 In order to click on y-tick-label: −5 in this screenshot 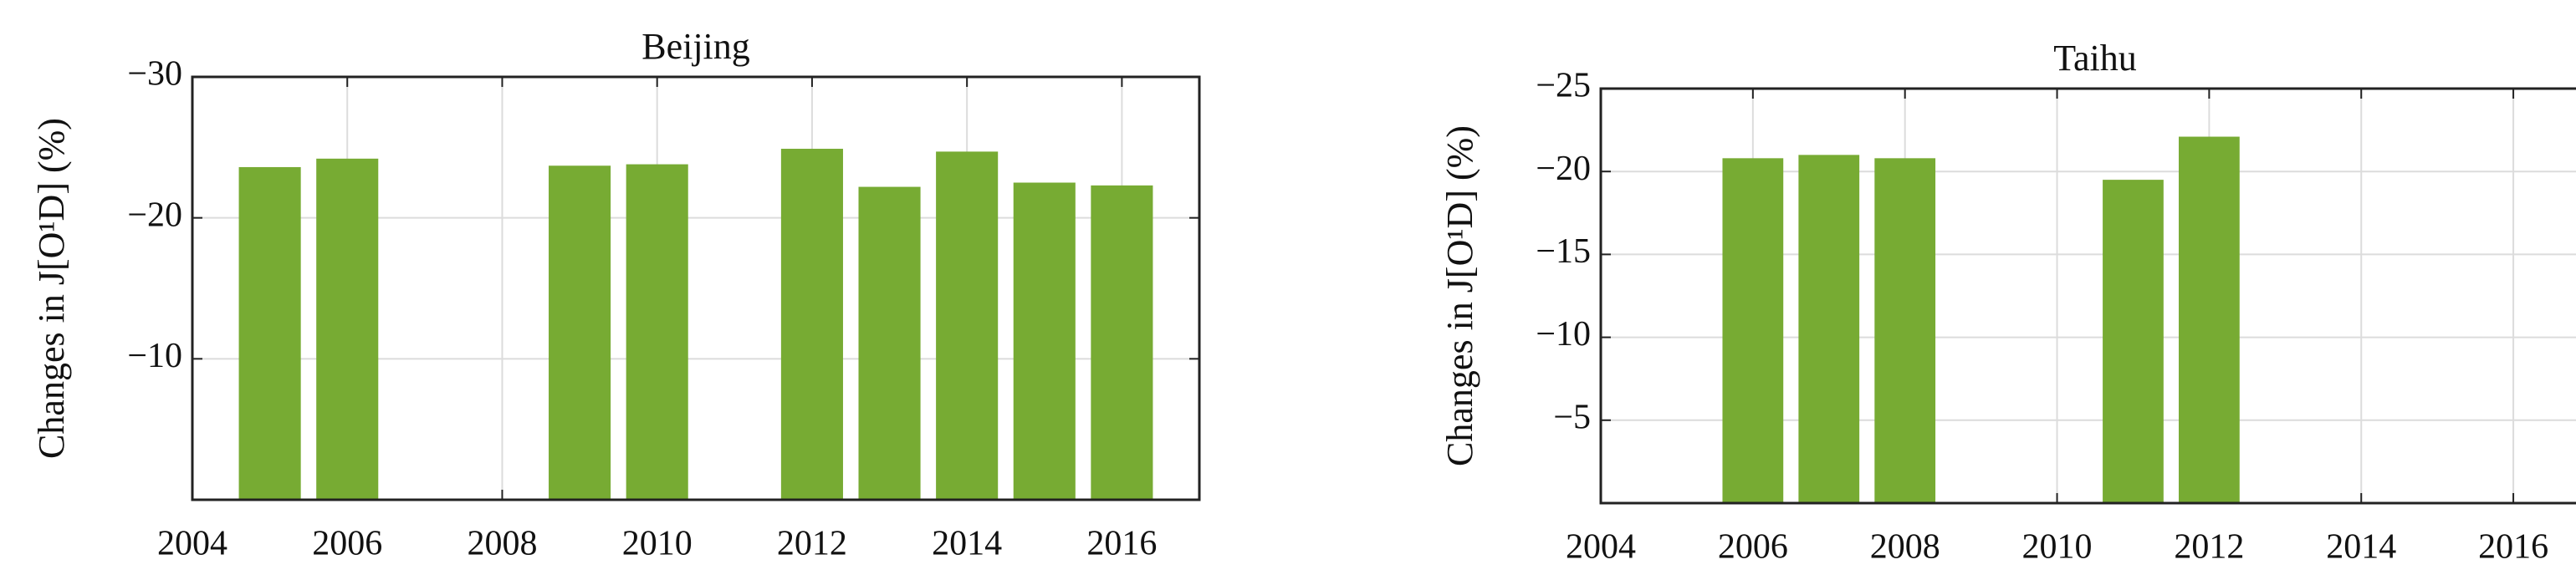, I will do `click(1572, 417)`.